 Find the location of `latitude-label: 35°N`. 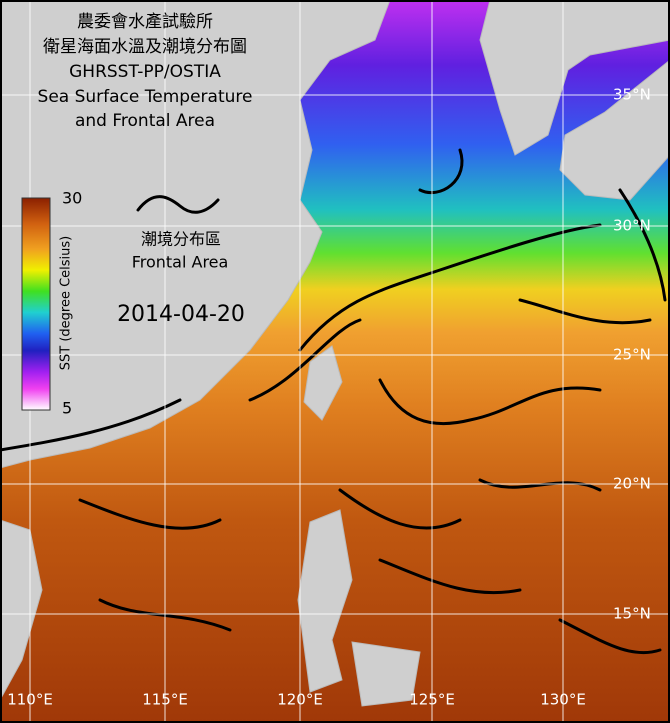

latitude-label: 35°N is located at coordinates (632, 95).